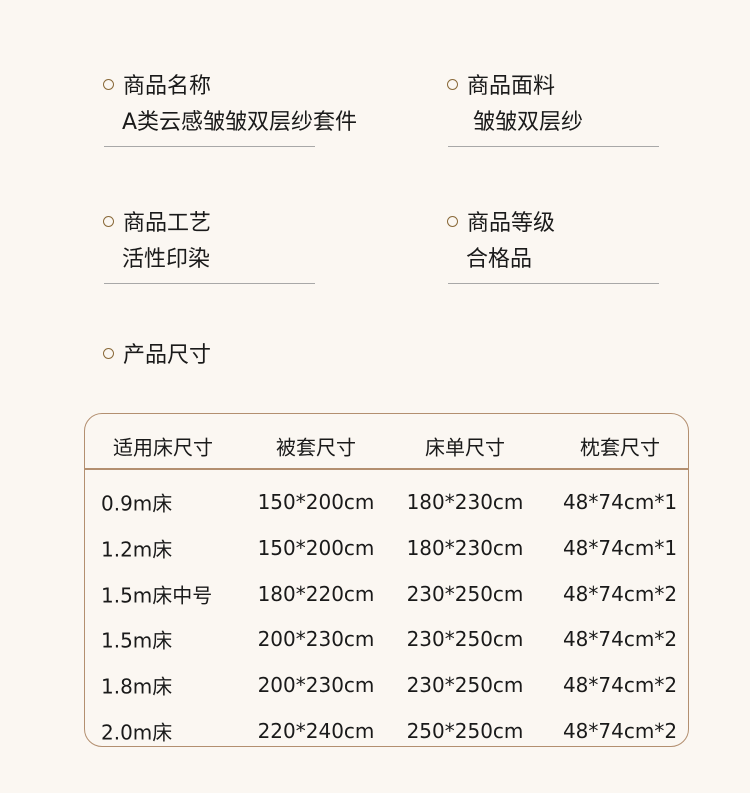 The image size is (750, 793). I want to click on table-cell: 1.2m床, so click(137, 549).